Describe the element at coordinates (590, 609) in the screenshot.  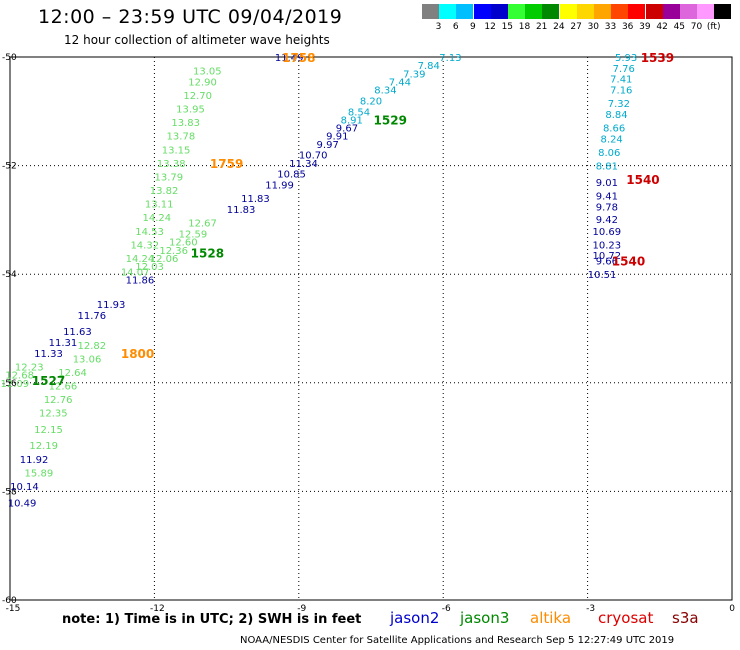
I see `x-tick-label: -3` at that location.